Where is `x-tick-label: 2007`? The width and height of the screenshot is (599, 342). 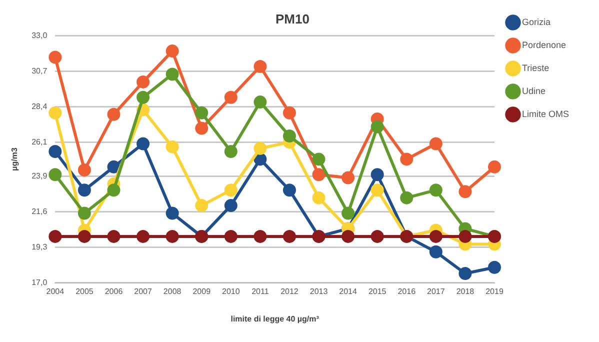 x-tick-label: 2007 is located at coordinates (143, 291).